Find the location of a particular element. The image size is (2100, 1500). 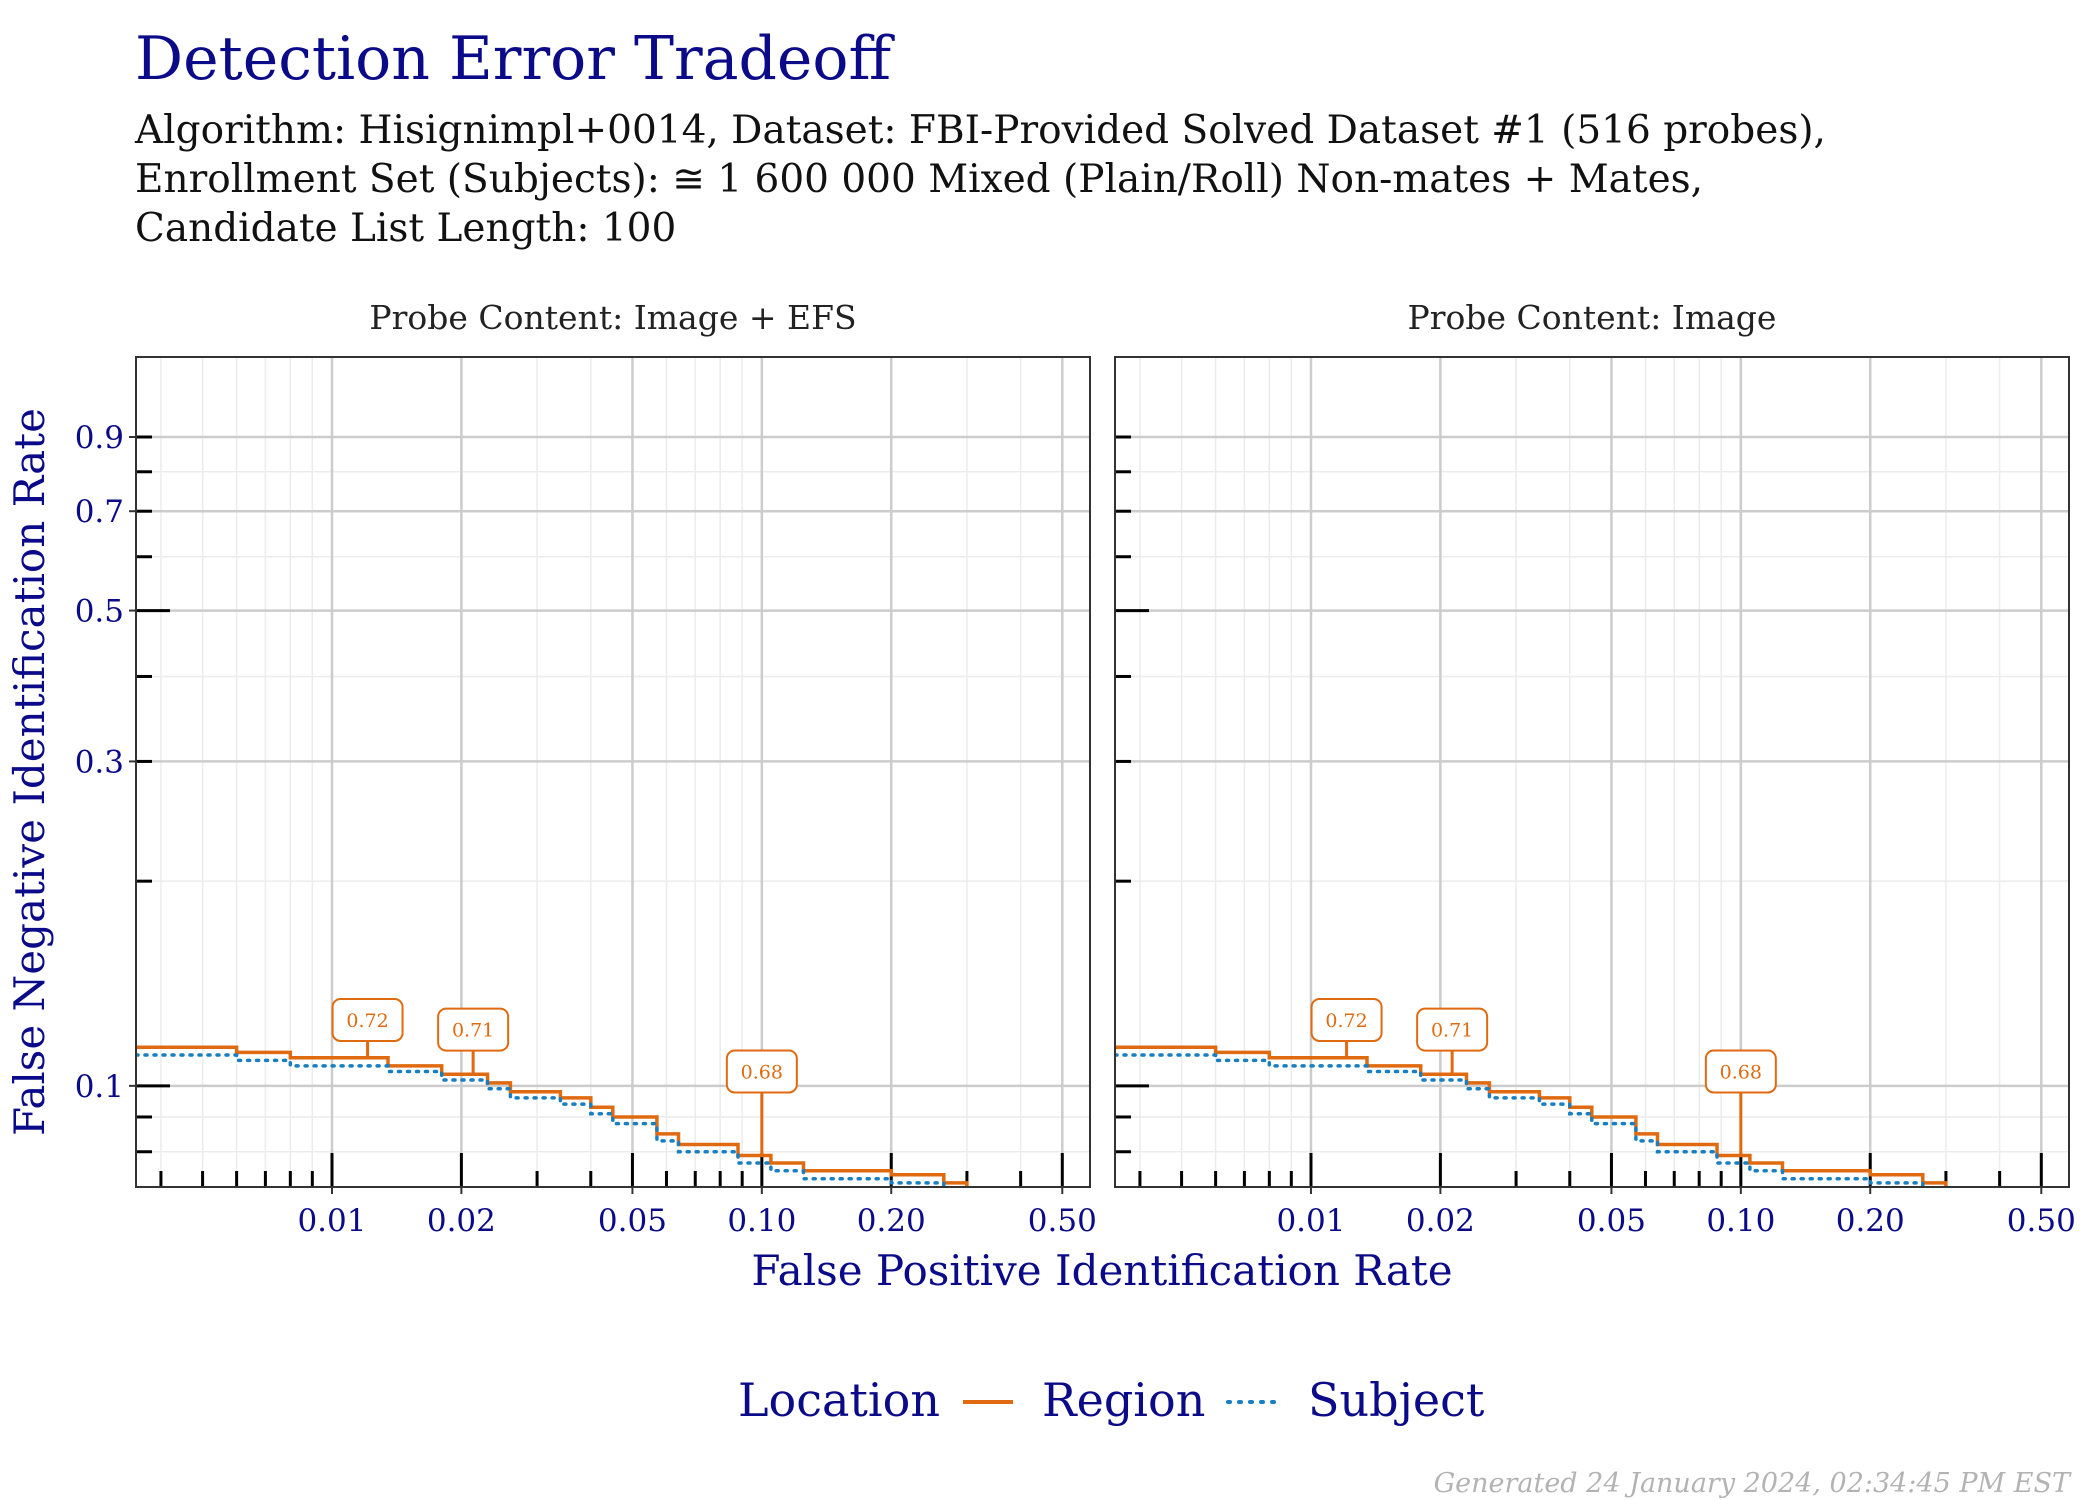

y-axis-label: False Negative Identification Rate is located at coordinates (29, 772).